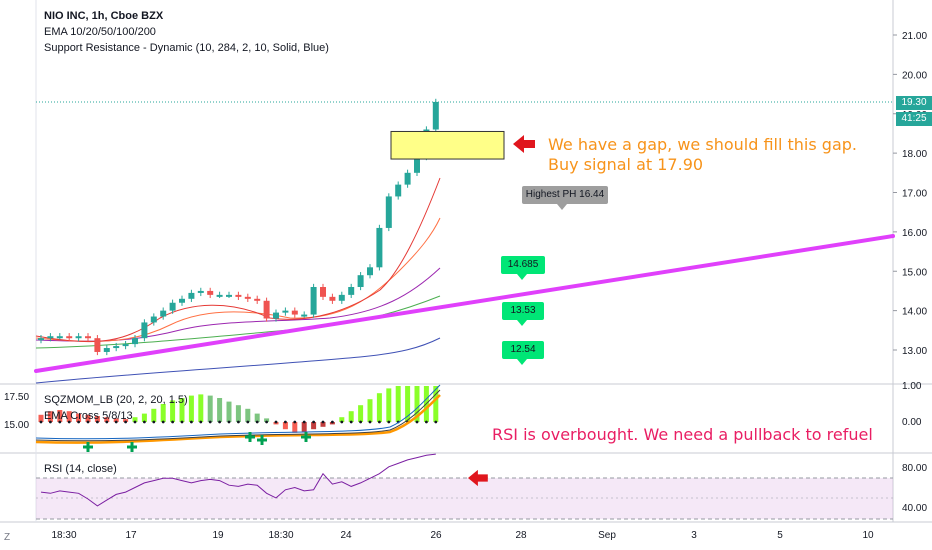 The height and width of the screenshot is (550, 932). I want to click on cross-plus-marker, so click(132, 447).